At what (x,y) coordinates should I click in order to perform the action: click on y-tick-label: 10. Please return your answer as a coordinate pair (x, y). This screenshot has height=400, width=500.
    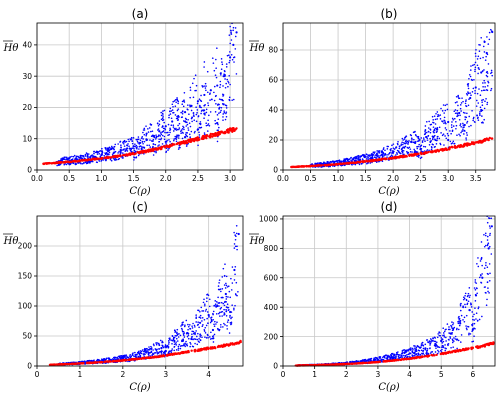
    Looking at the image, I should click on (27, 138).